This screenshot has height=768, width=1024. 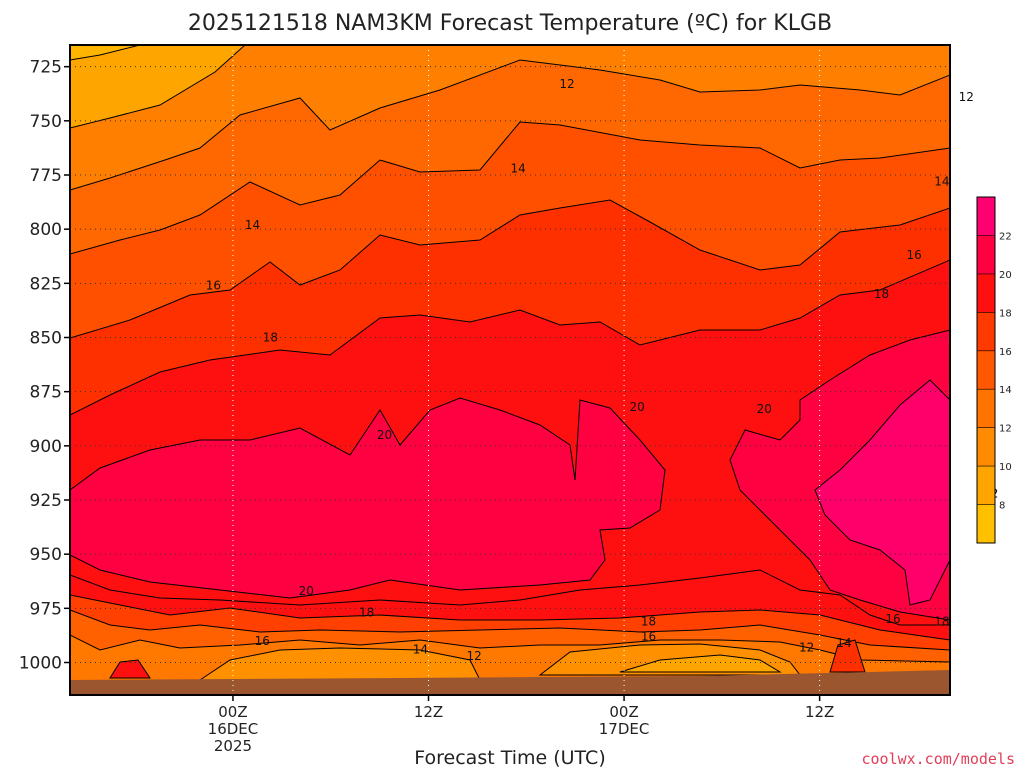 What do you see at coordinates (46, 339) in the screenshot?
I see `y-tick-label: 850` at bounding box center [46, 339].